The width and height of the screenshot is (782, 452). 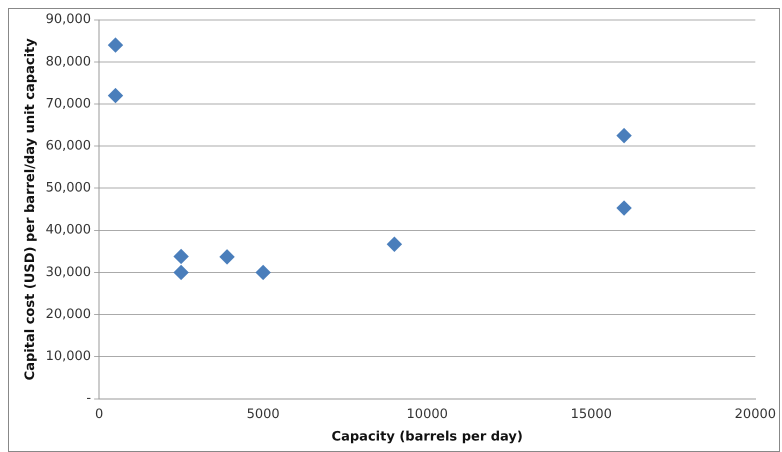 What do you see at coordinates (591, 414) in the screenshot?
I see `x-tick-label: 15000` at bounding box center [591, 414].